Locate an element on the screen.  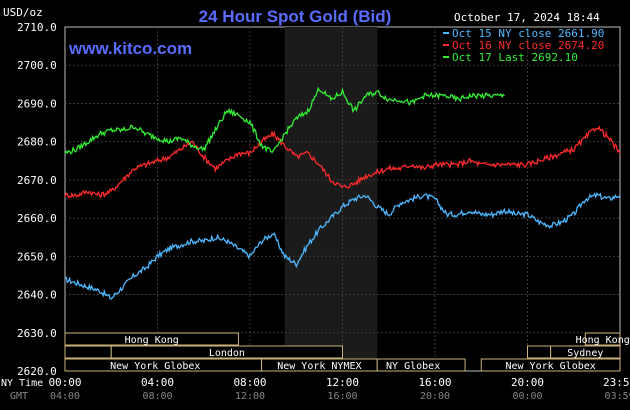
y-tick-label: 2680.0 is located at coordinates (37, 142).